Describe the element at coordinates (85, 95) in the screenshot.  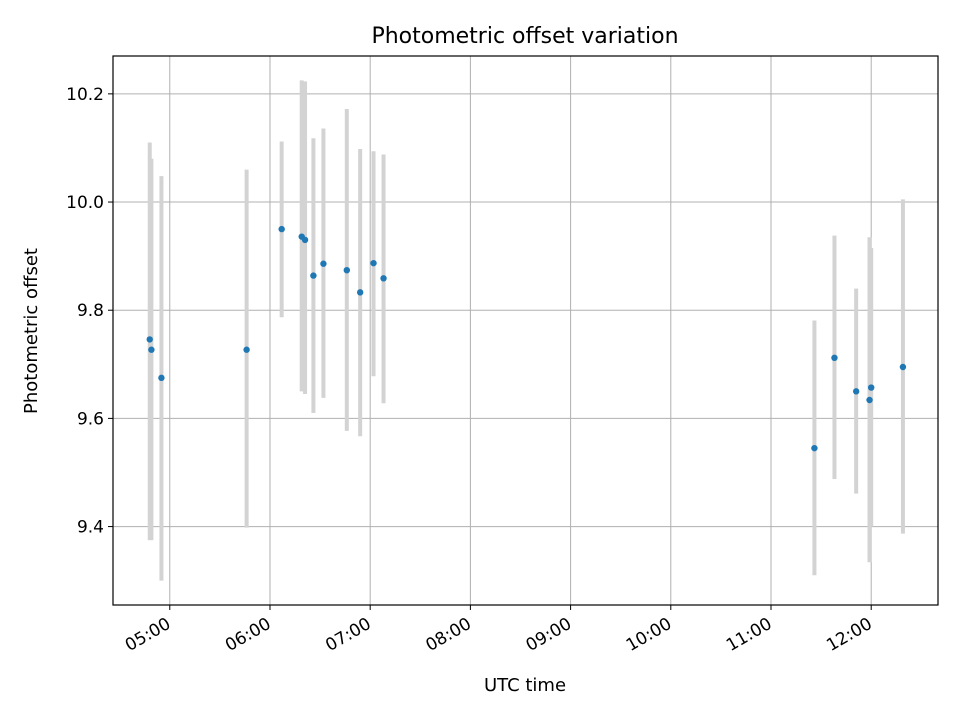
I see `y-tick-label: 10.2` at that location.